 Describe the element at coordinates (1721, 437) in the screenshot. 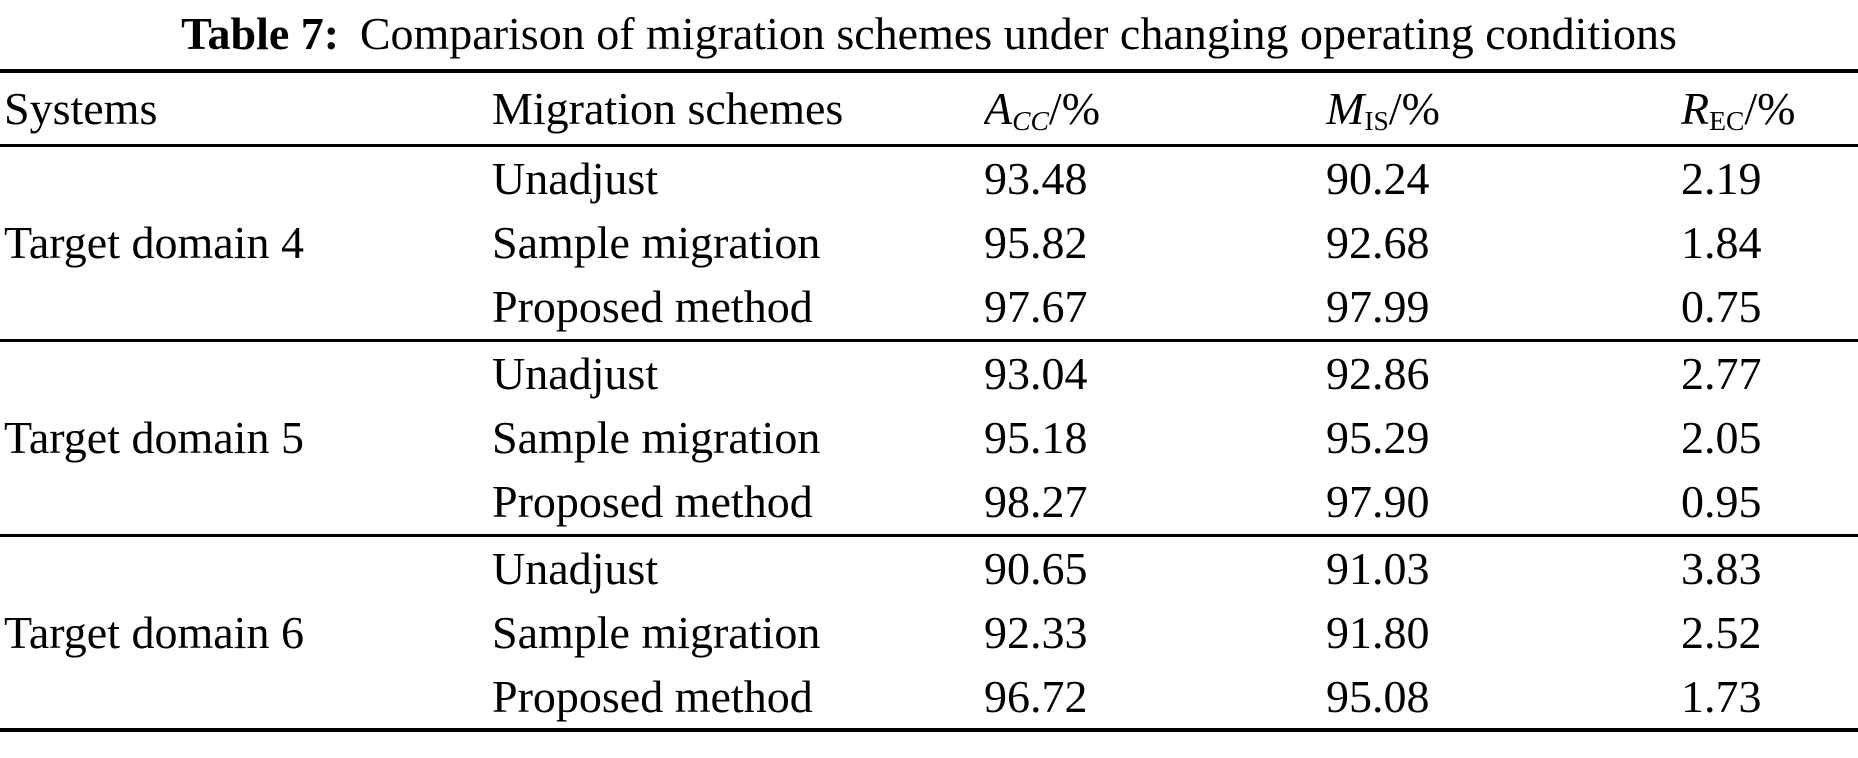

I see `rec-cell: 2.05` at that location.